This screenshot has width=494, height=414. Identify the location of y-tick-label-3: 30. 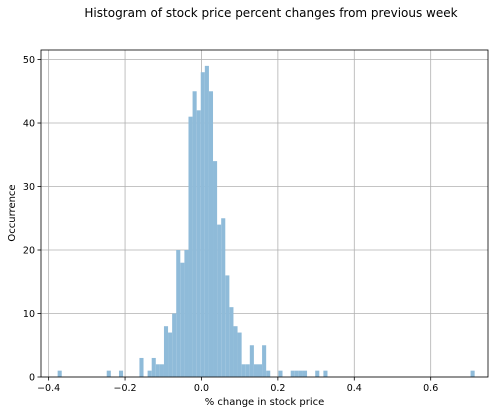
(29, 187).